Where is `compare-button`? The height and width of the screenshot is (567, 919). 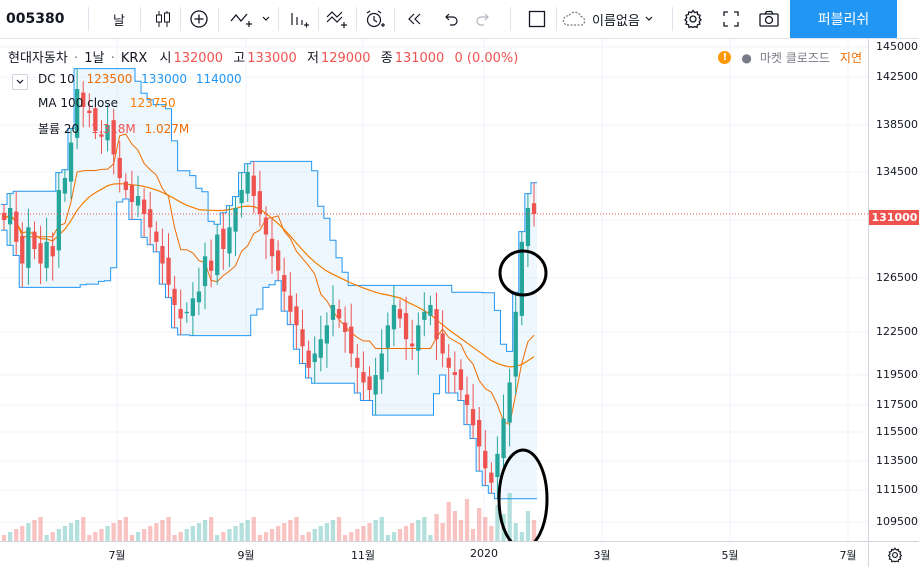
compare-button is located at coordinates (199, 19).